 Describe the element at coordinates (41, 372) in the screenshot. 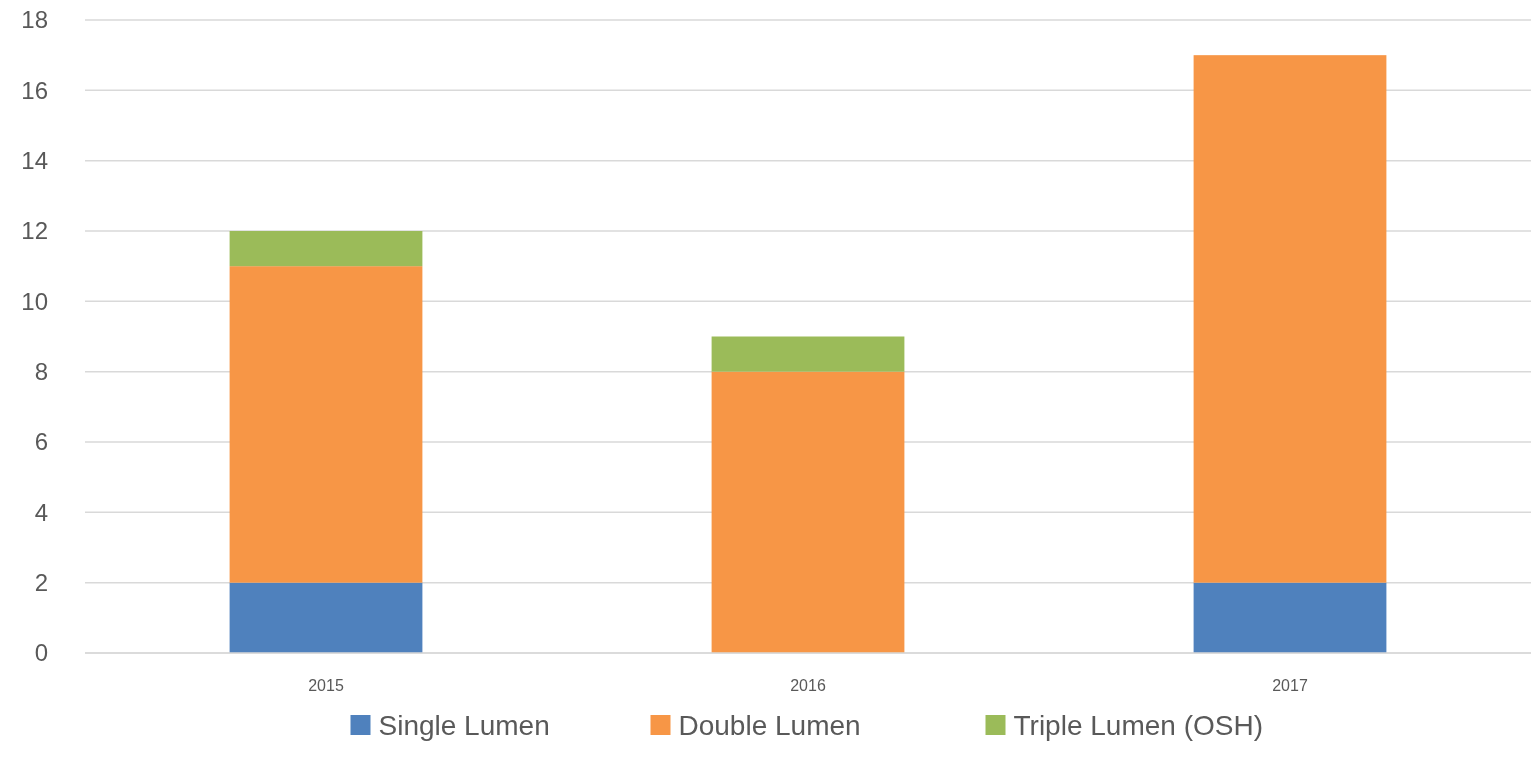

I see `y-tick-label: 8` at that location.